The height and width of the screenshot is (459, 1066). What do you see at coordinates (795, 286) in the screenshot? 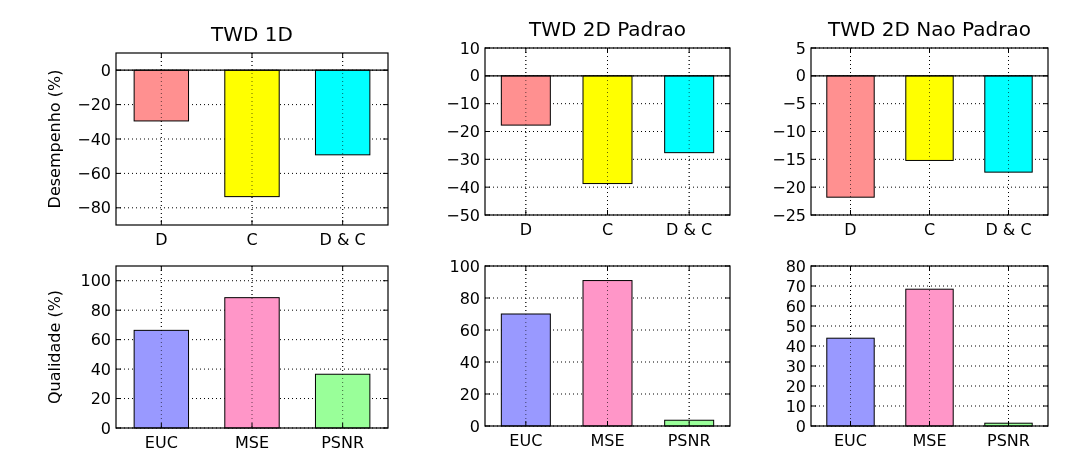
I see `y-tick-label: 70` at bounding box center [795, 286].